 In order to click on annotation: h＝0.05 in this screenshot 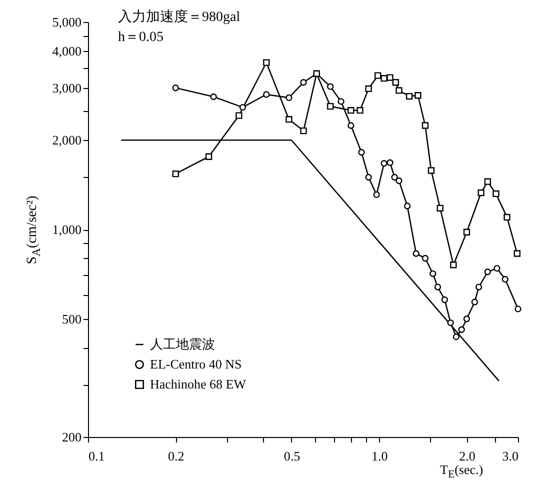, I will do `click(141, 37)`.